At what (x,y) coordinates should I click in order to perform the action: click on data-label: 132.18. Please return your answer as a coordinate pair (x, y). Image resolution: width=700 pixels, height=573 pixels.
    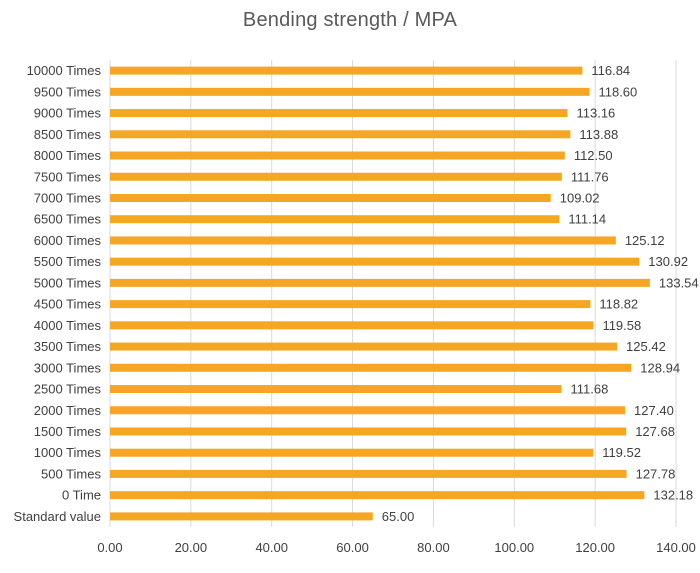
    Looking at the image, I should click on (673, 495).